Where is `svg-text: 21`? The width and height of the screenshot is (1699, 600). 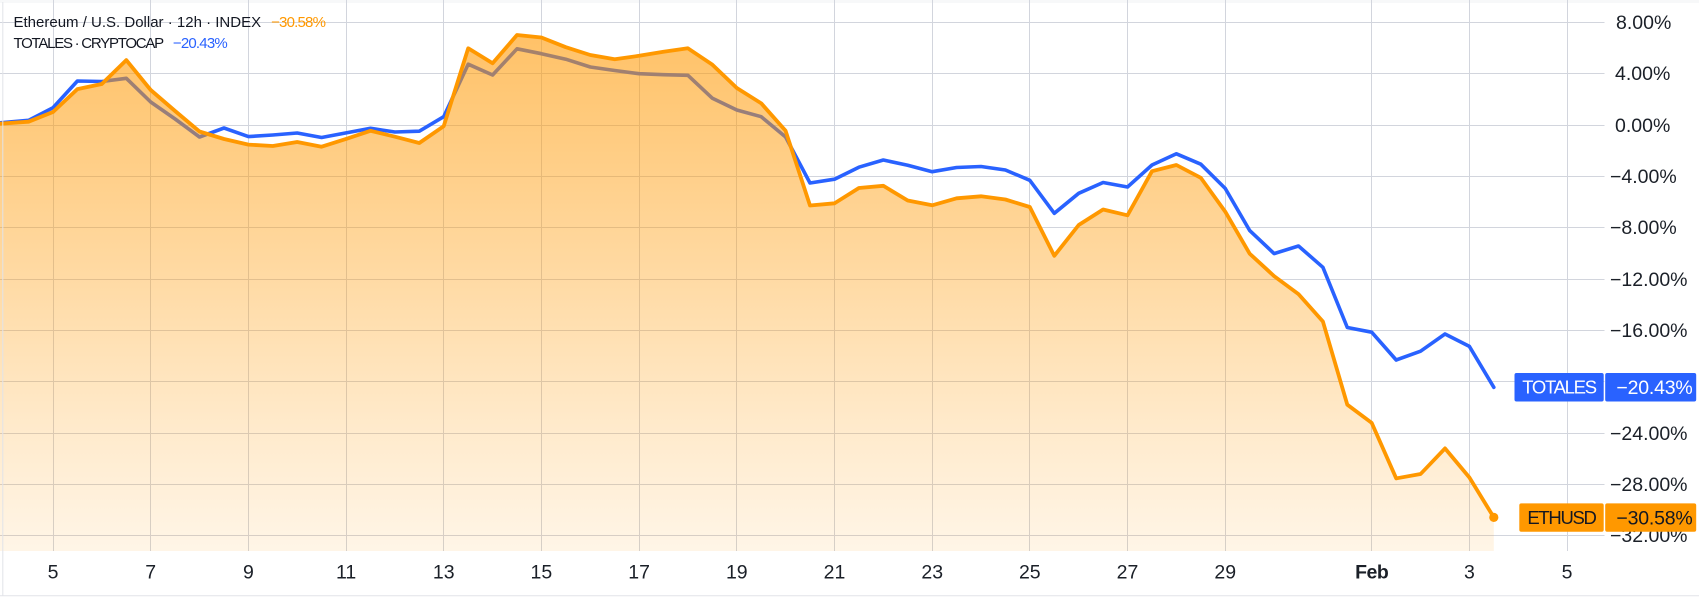 svg-text: 21 is located at coordinates (835, 573).